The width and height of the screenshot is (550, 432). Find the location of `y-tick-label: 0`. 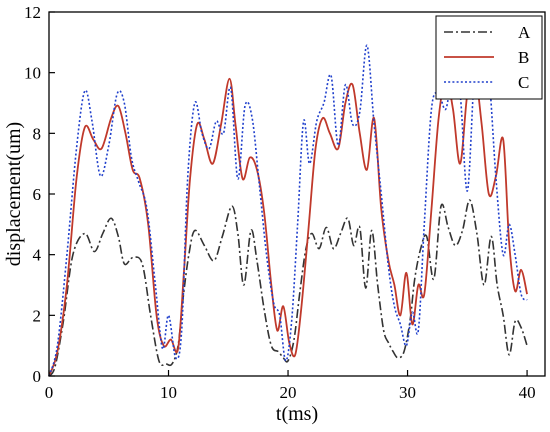

y-tick-label: 0 is located at coordinates (37, 376).